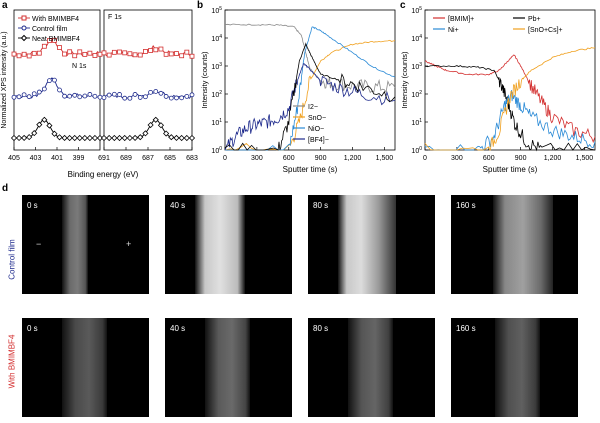 The height and width of the screenshot is (423, 600). Describe the element at coordinates (115, 17) in the screenshot. I see `subpanel-title: F 1s` at that location.